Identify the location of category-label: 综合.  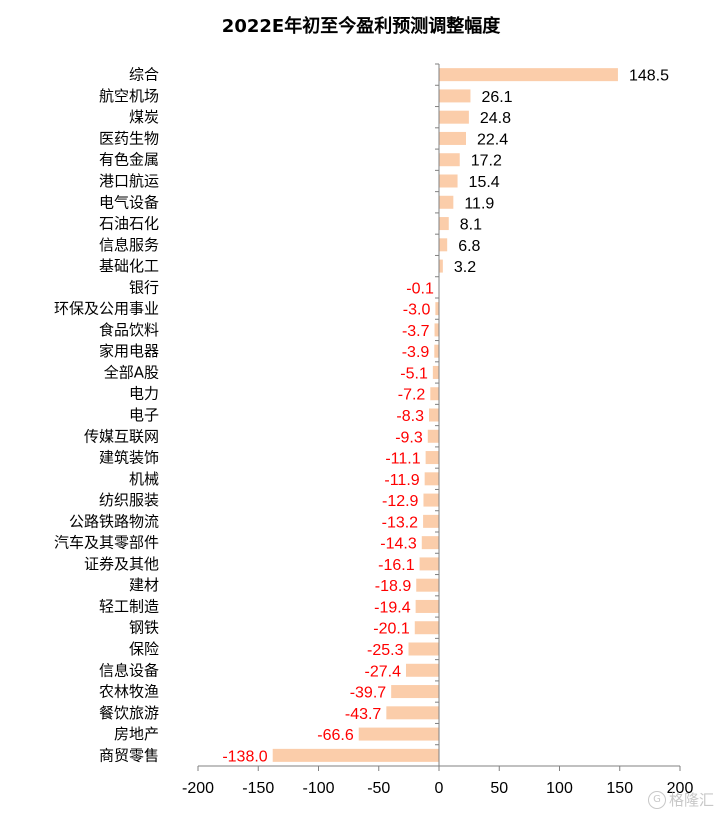
(144, 75).